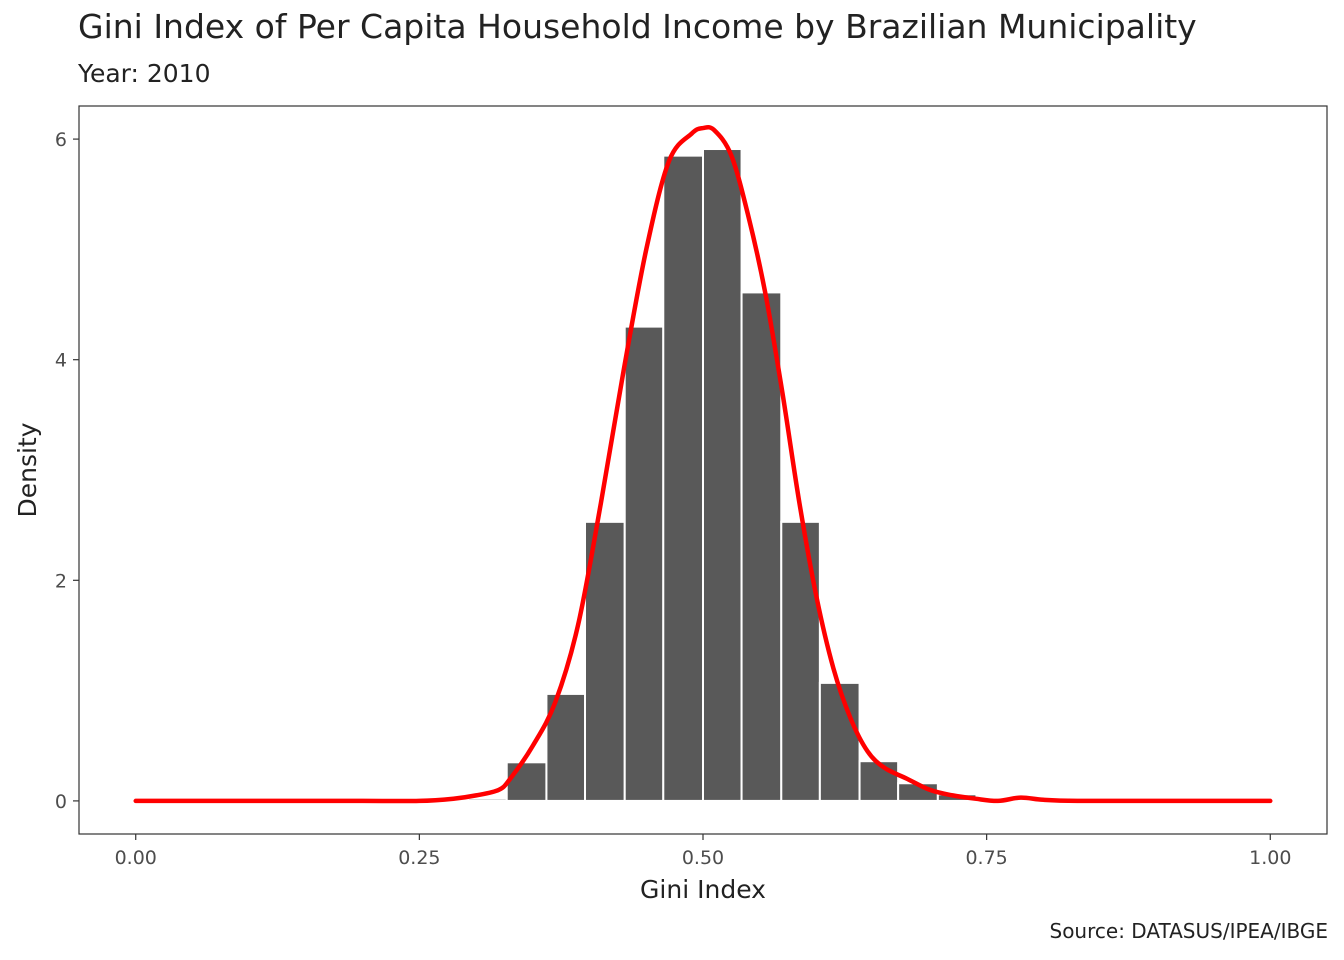 The width and height of the screenshot is (1344, 960). I want to click on x-axis-ticks: 0.00 0.25 0.50 0.75 1.00, so click(703, 851).